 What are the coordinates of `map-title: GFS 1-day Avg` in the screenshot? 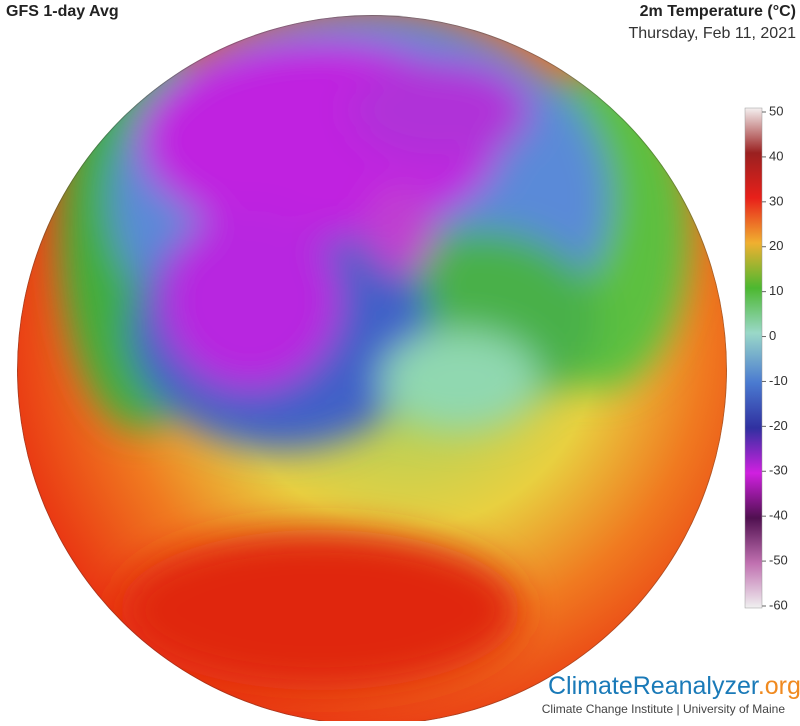 It's located at (62, 11).